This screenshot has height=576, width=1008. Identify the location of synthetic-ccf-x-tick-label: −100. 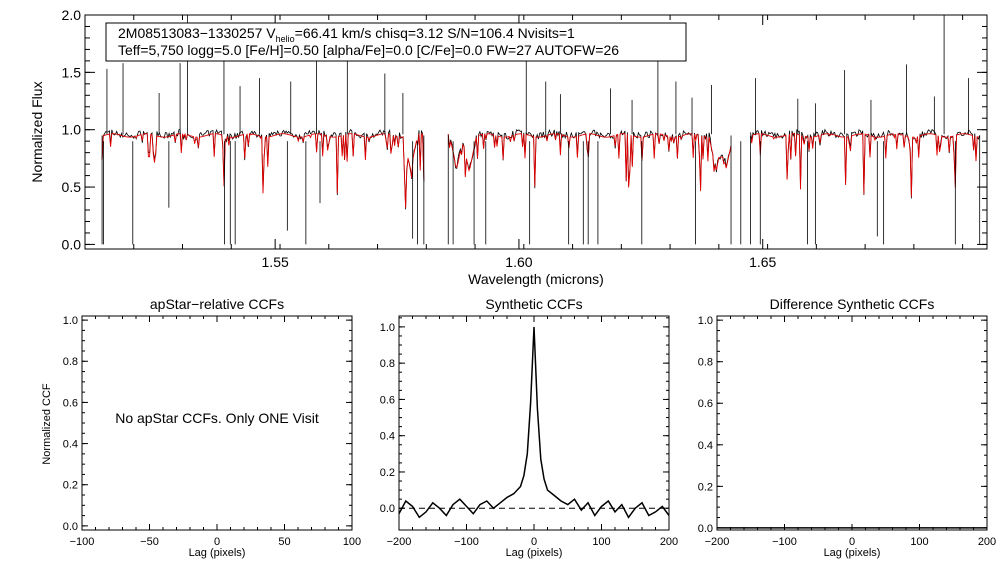
(466, 542).